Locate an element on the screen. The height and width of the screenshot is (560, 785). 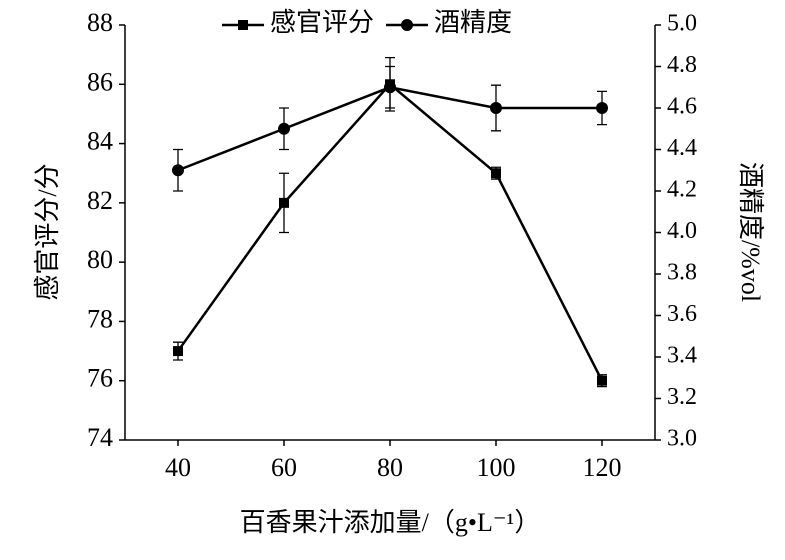
x-axis-label: 百香果汁添加量/（g•L⁻¹） is located at coordinates (390, 522).